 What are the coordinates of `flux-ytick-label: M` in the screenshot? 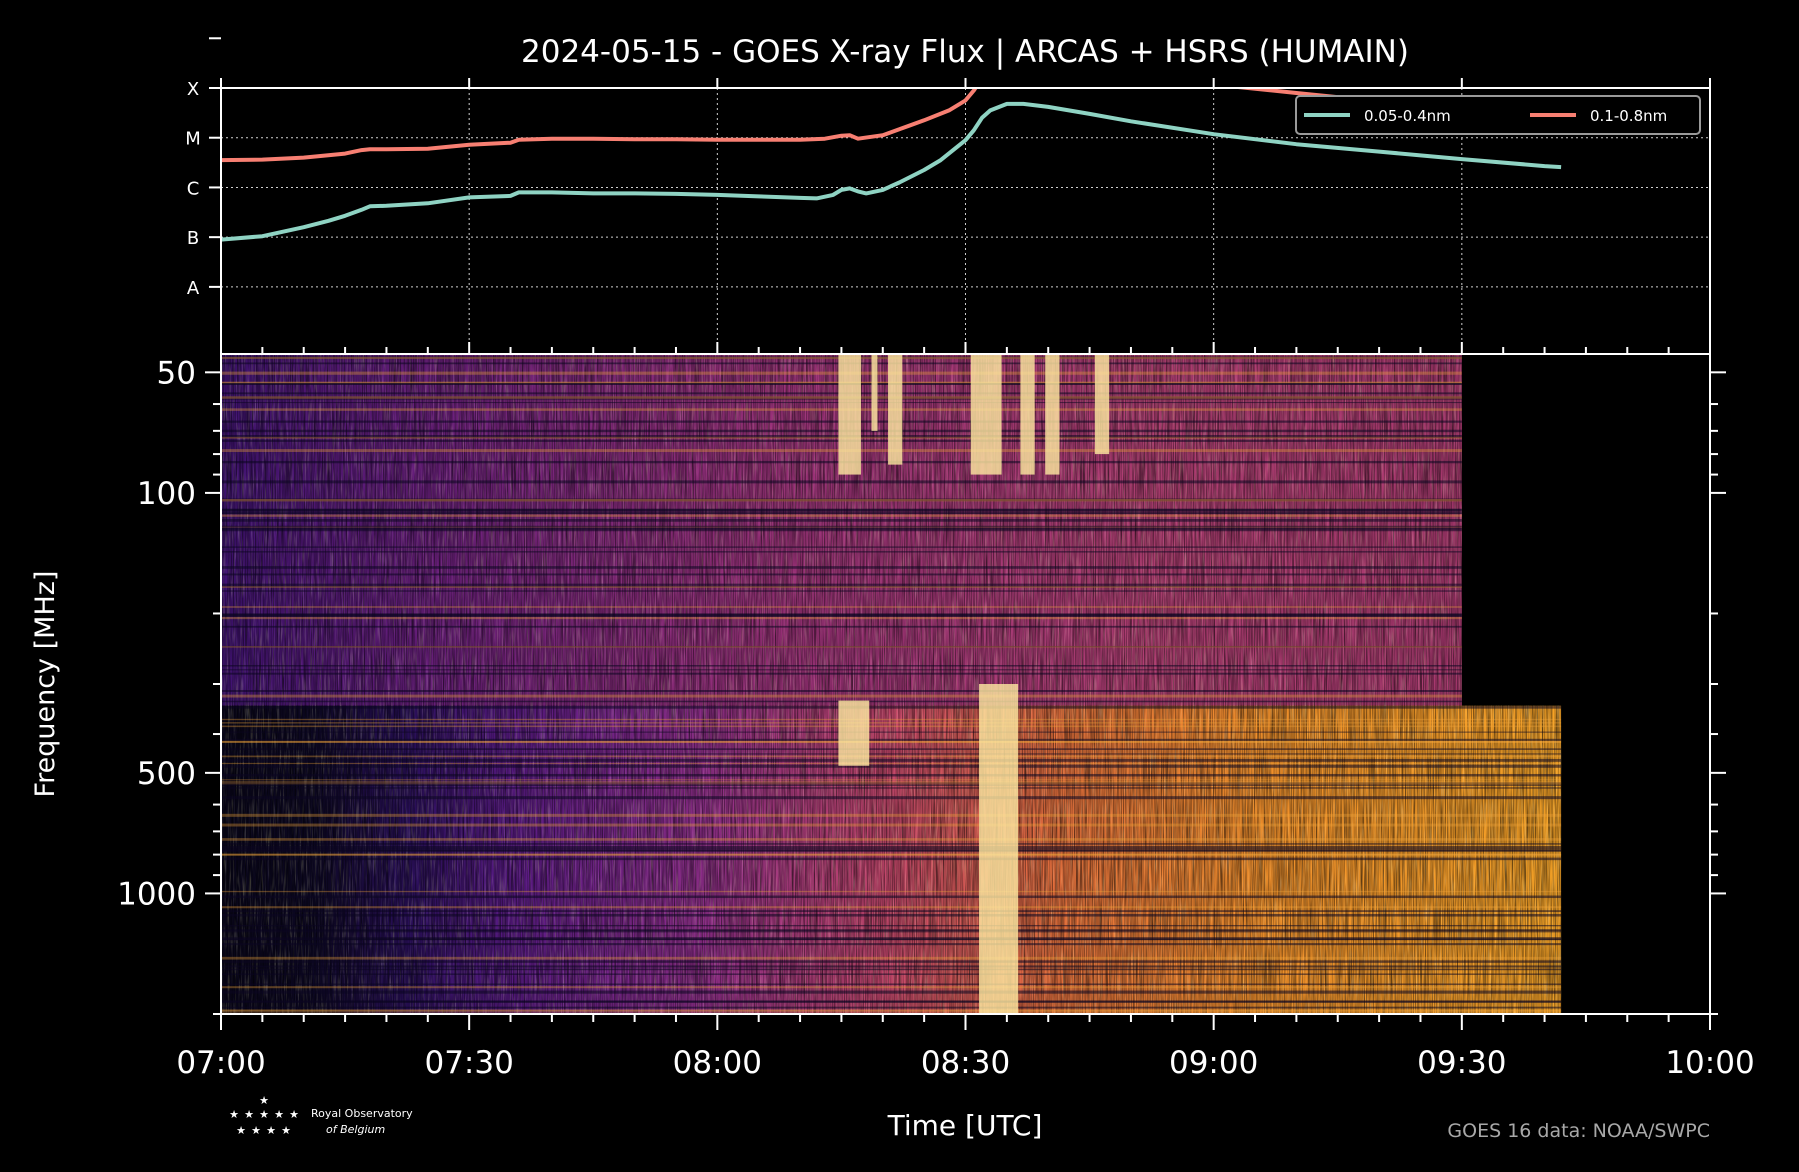 It's located at (193, 139).